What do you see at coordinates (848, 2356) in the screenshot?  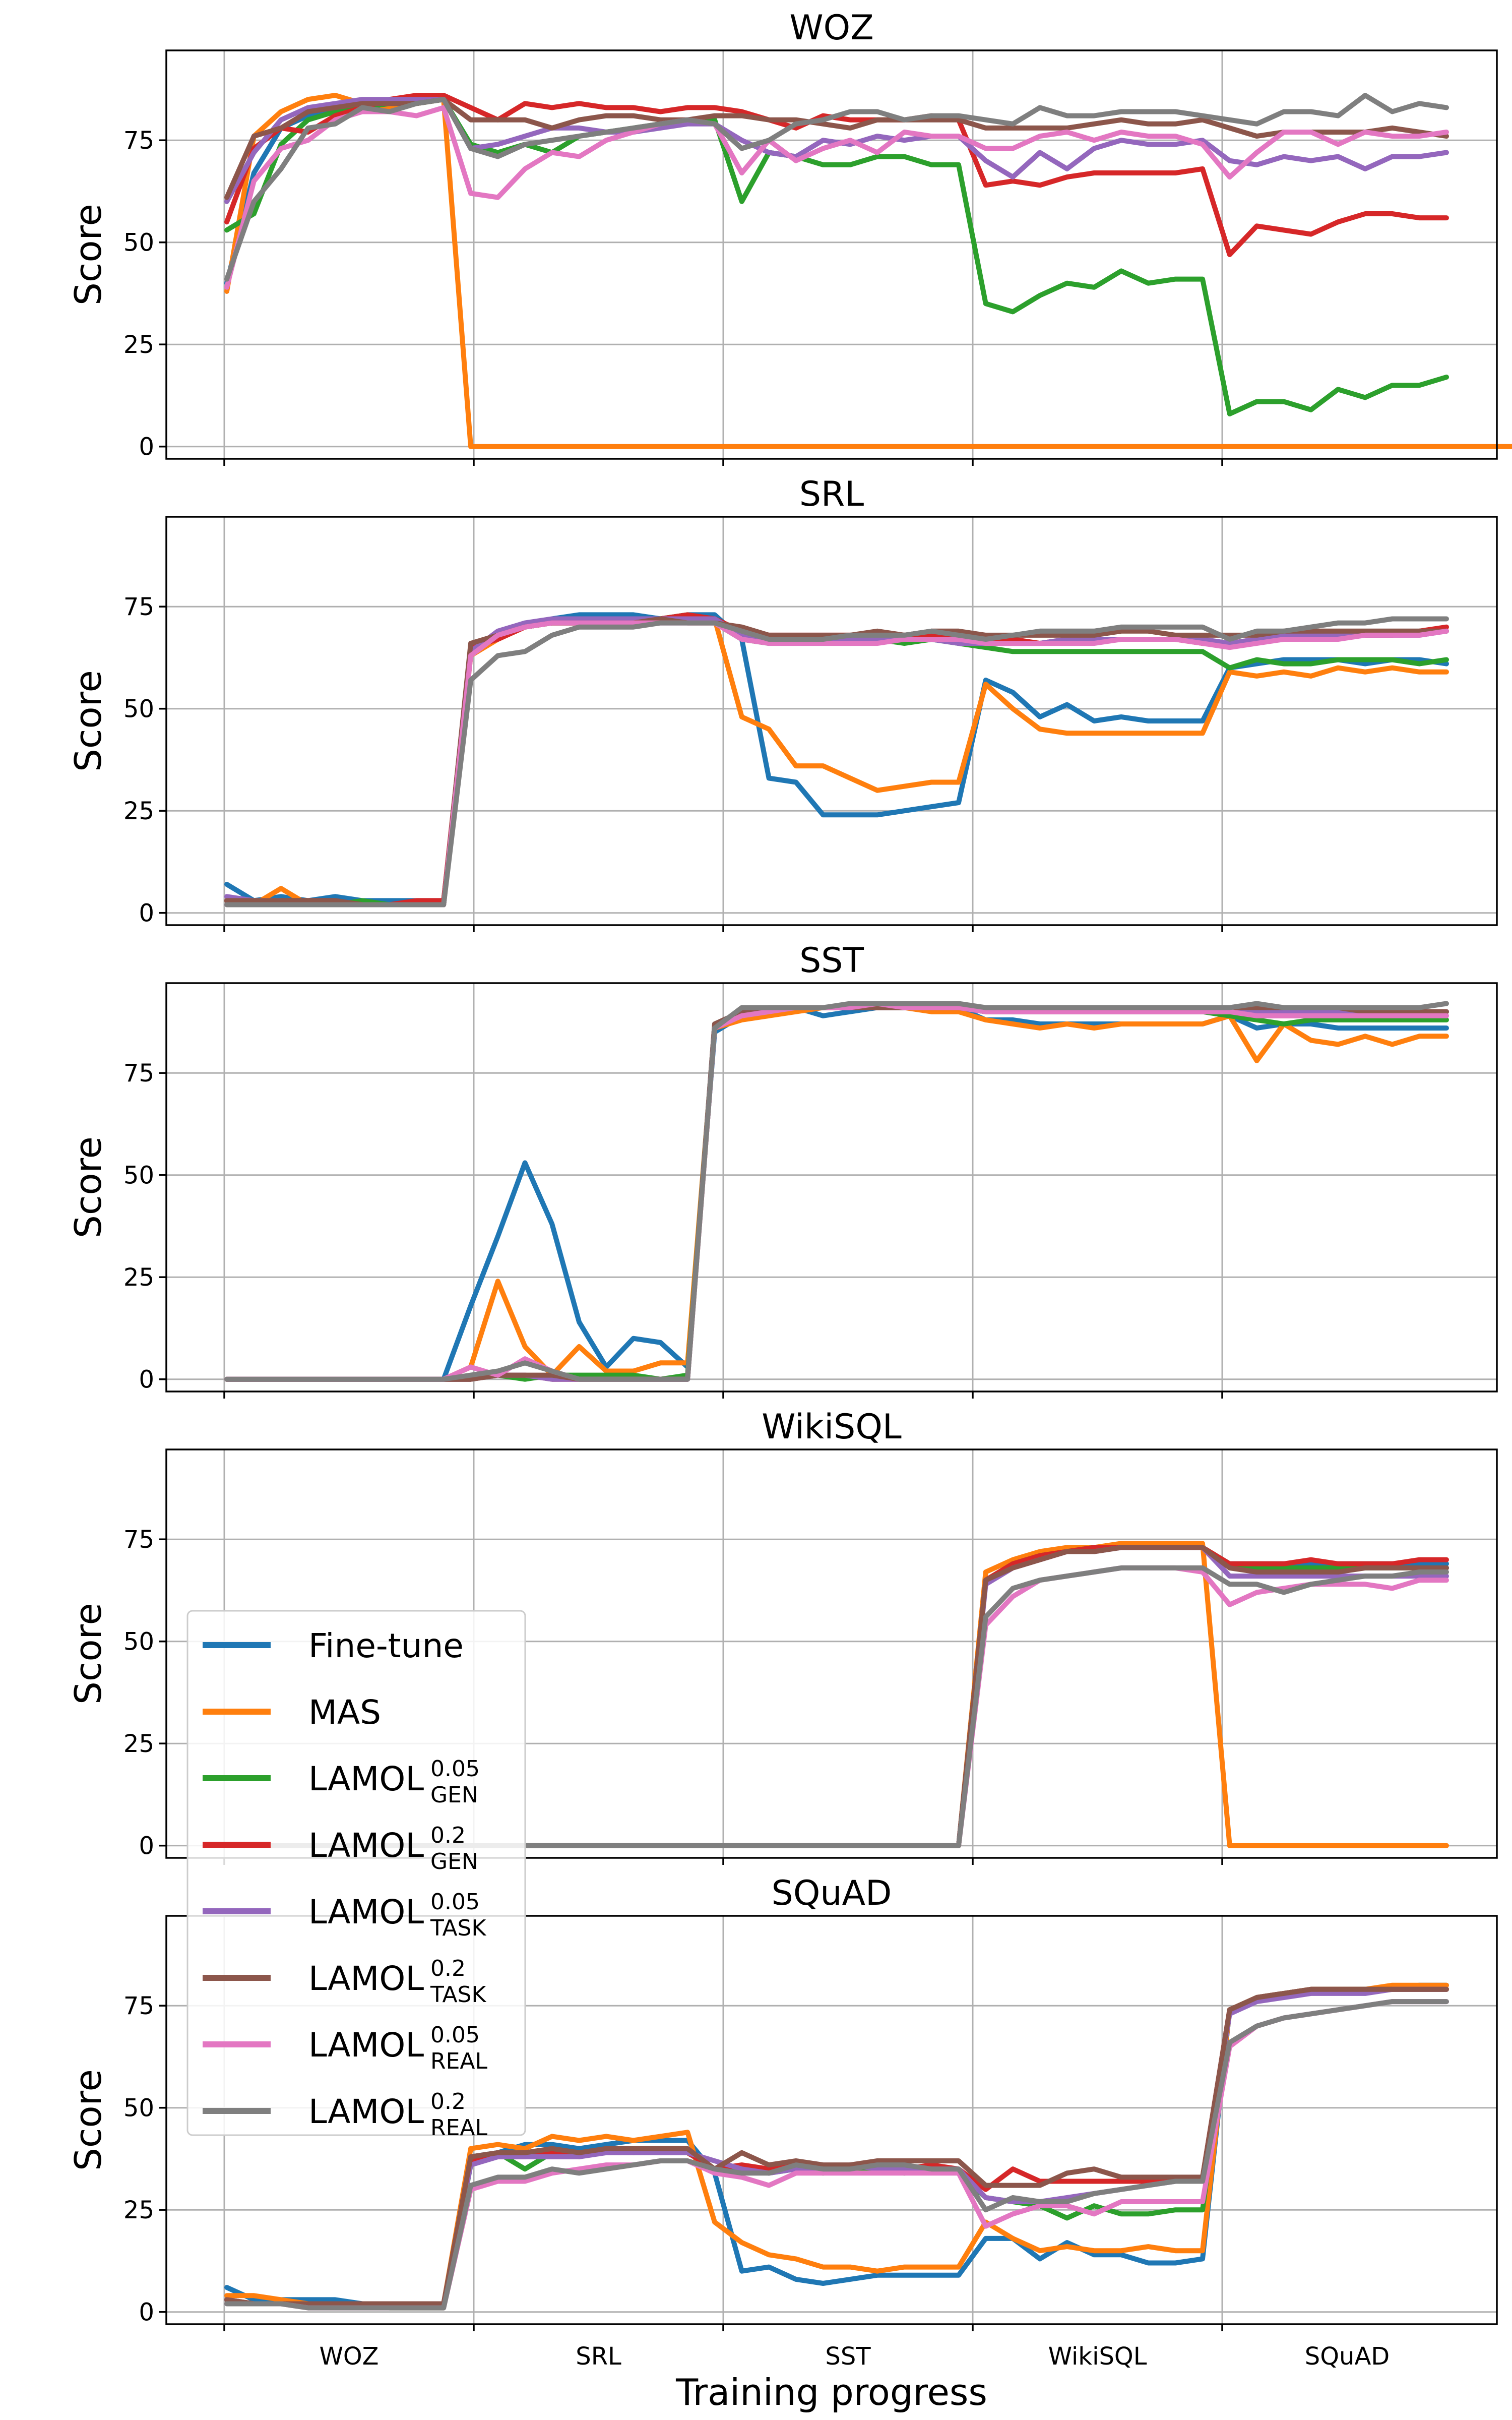 I see `x-tick-label: SST` at bounding box center [848, 2356].